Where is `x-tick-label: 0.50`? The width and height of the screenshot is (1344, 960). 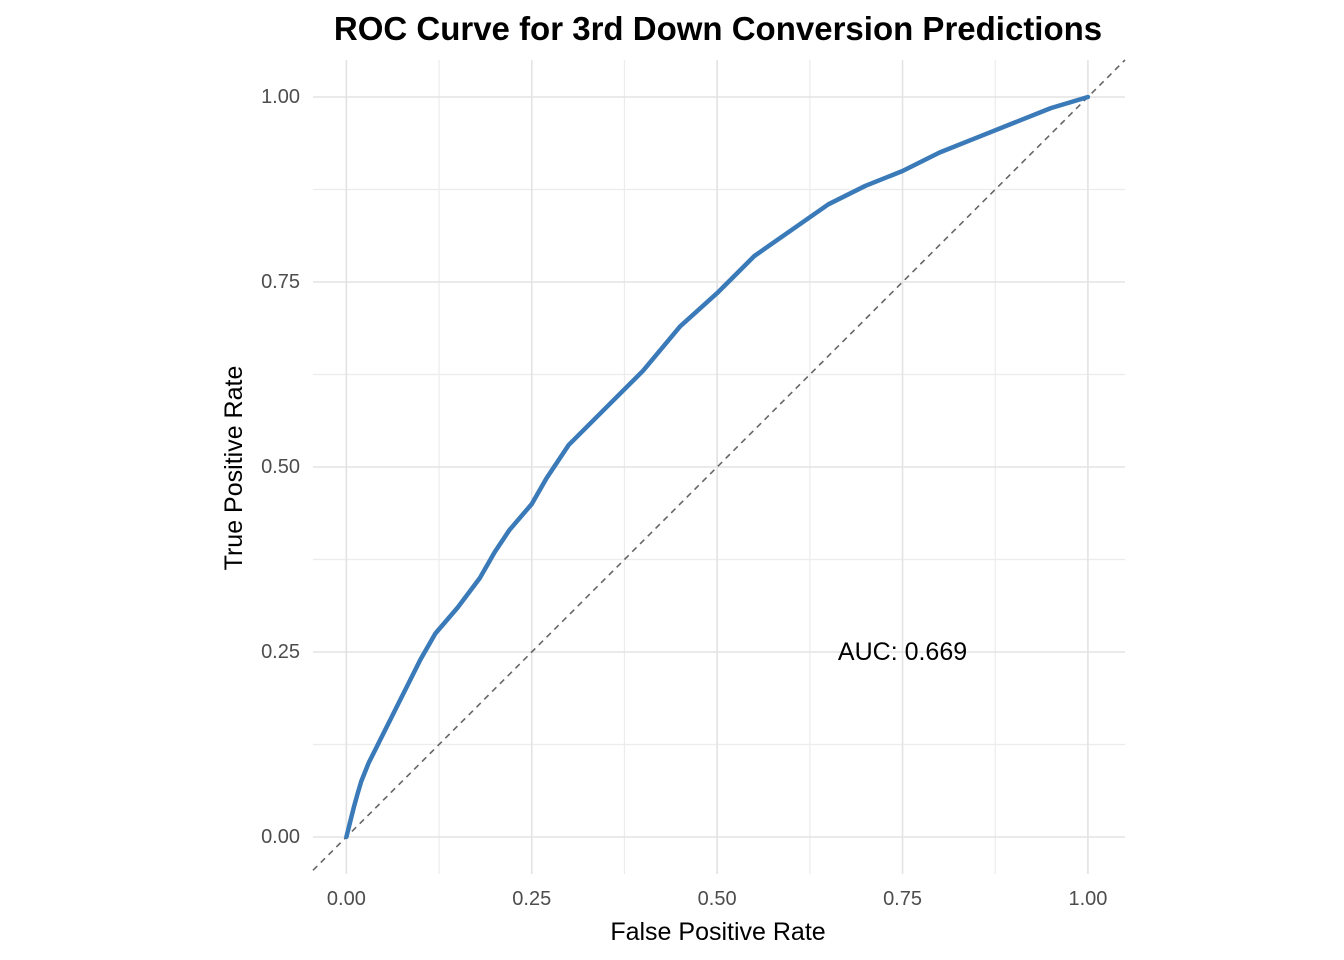
x-tick-label: 0.50 is located at coordinates (717, 899).